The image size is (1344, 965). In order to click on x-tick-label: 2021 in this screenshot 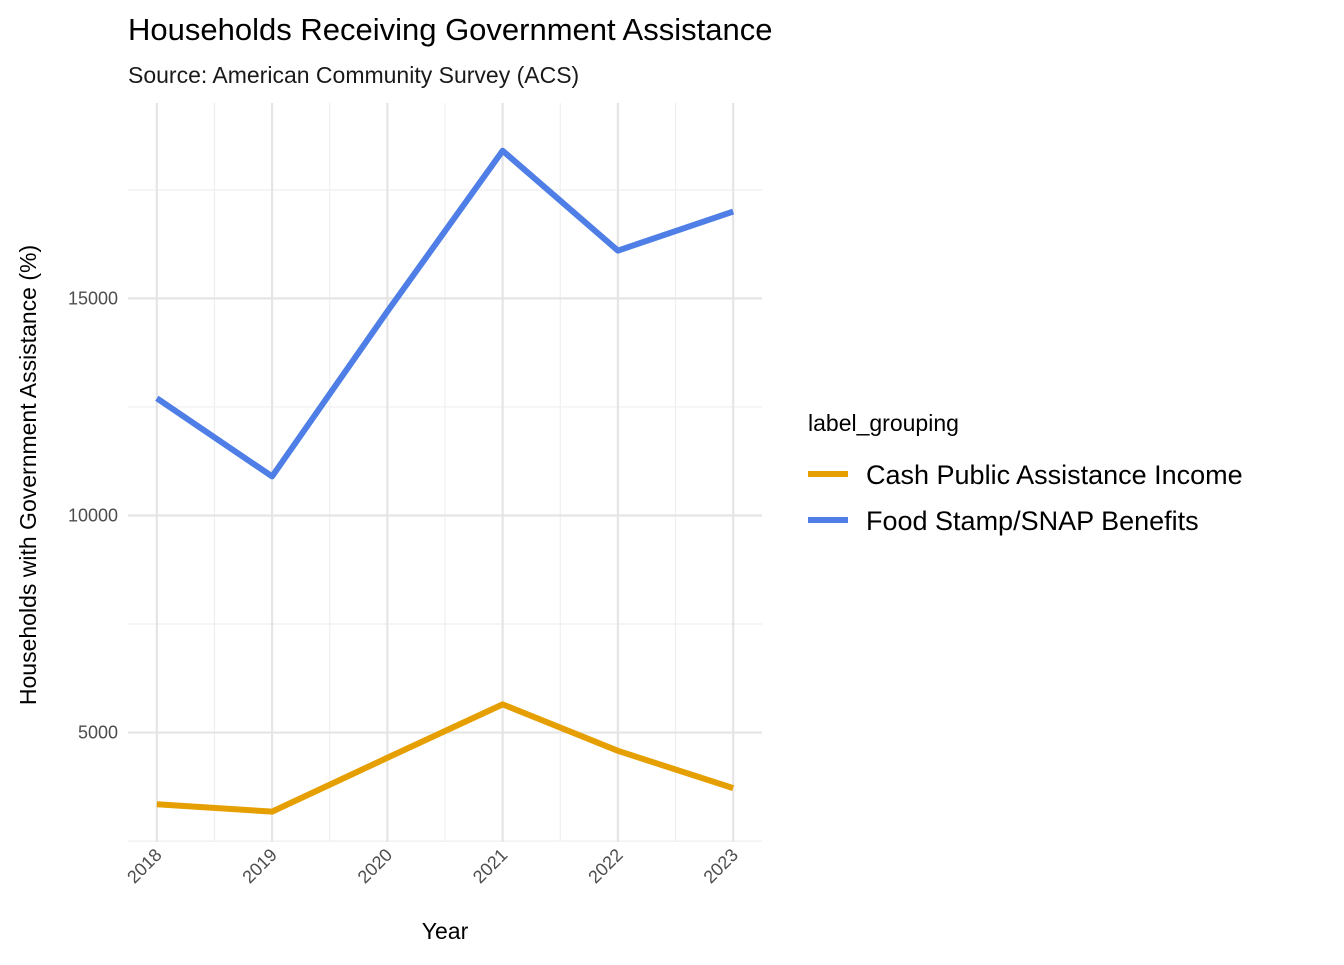, I will do `click(490, 866)`.